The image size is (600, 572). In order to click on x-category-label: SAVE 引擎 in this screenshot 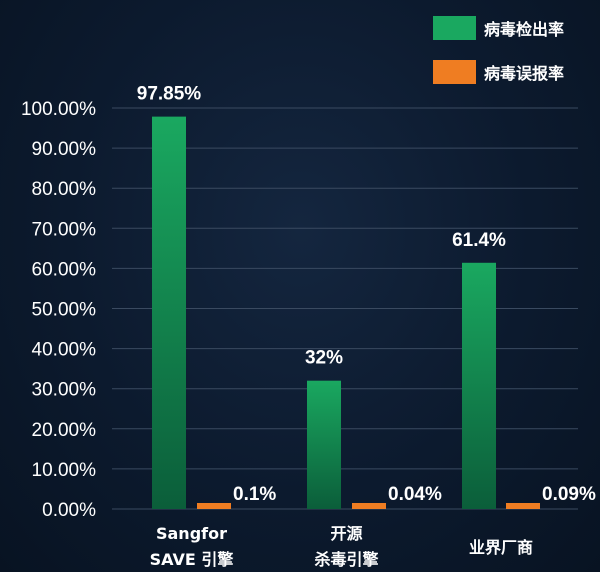, I will do `click(192, 559)`.